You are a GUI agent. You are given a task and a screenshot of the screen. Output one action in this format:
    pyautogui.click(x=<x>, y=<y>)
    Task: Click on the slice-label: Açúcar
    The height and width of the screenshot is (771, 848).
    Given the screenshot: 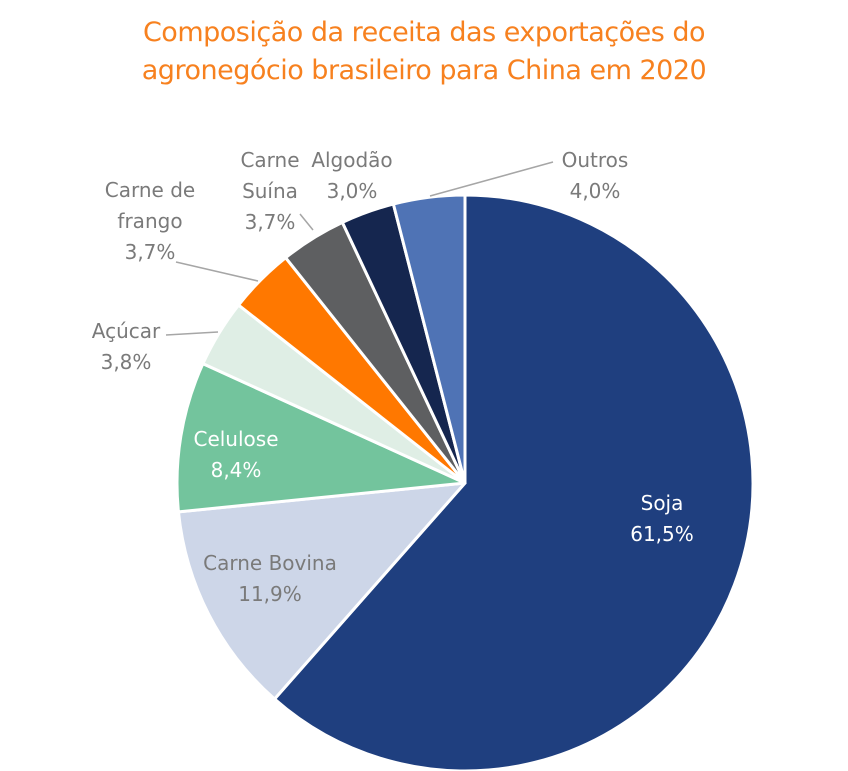 What is the action you would take?
    pyautogui.click(x=126, y=331)
    